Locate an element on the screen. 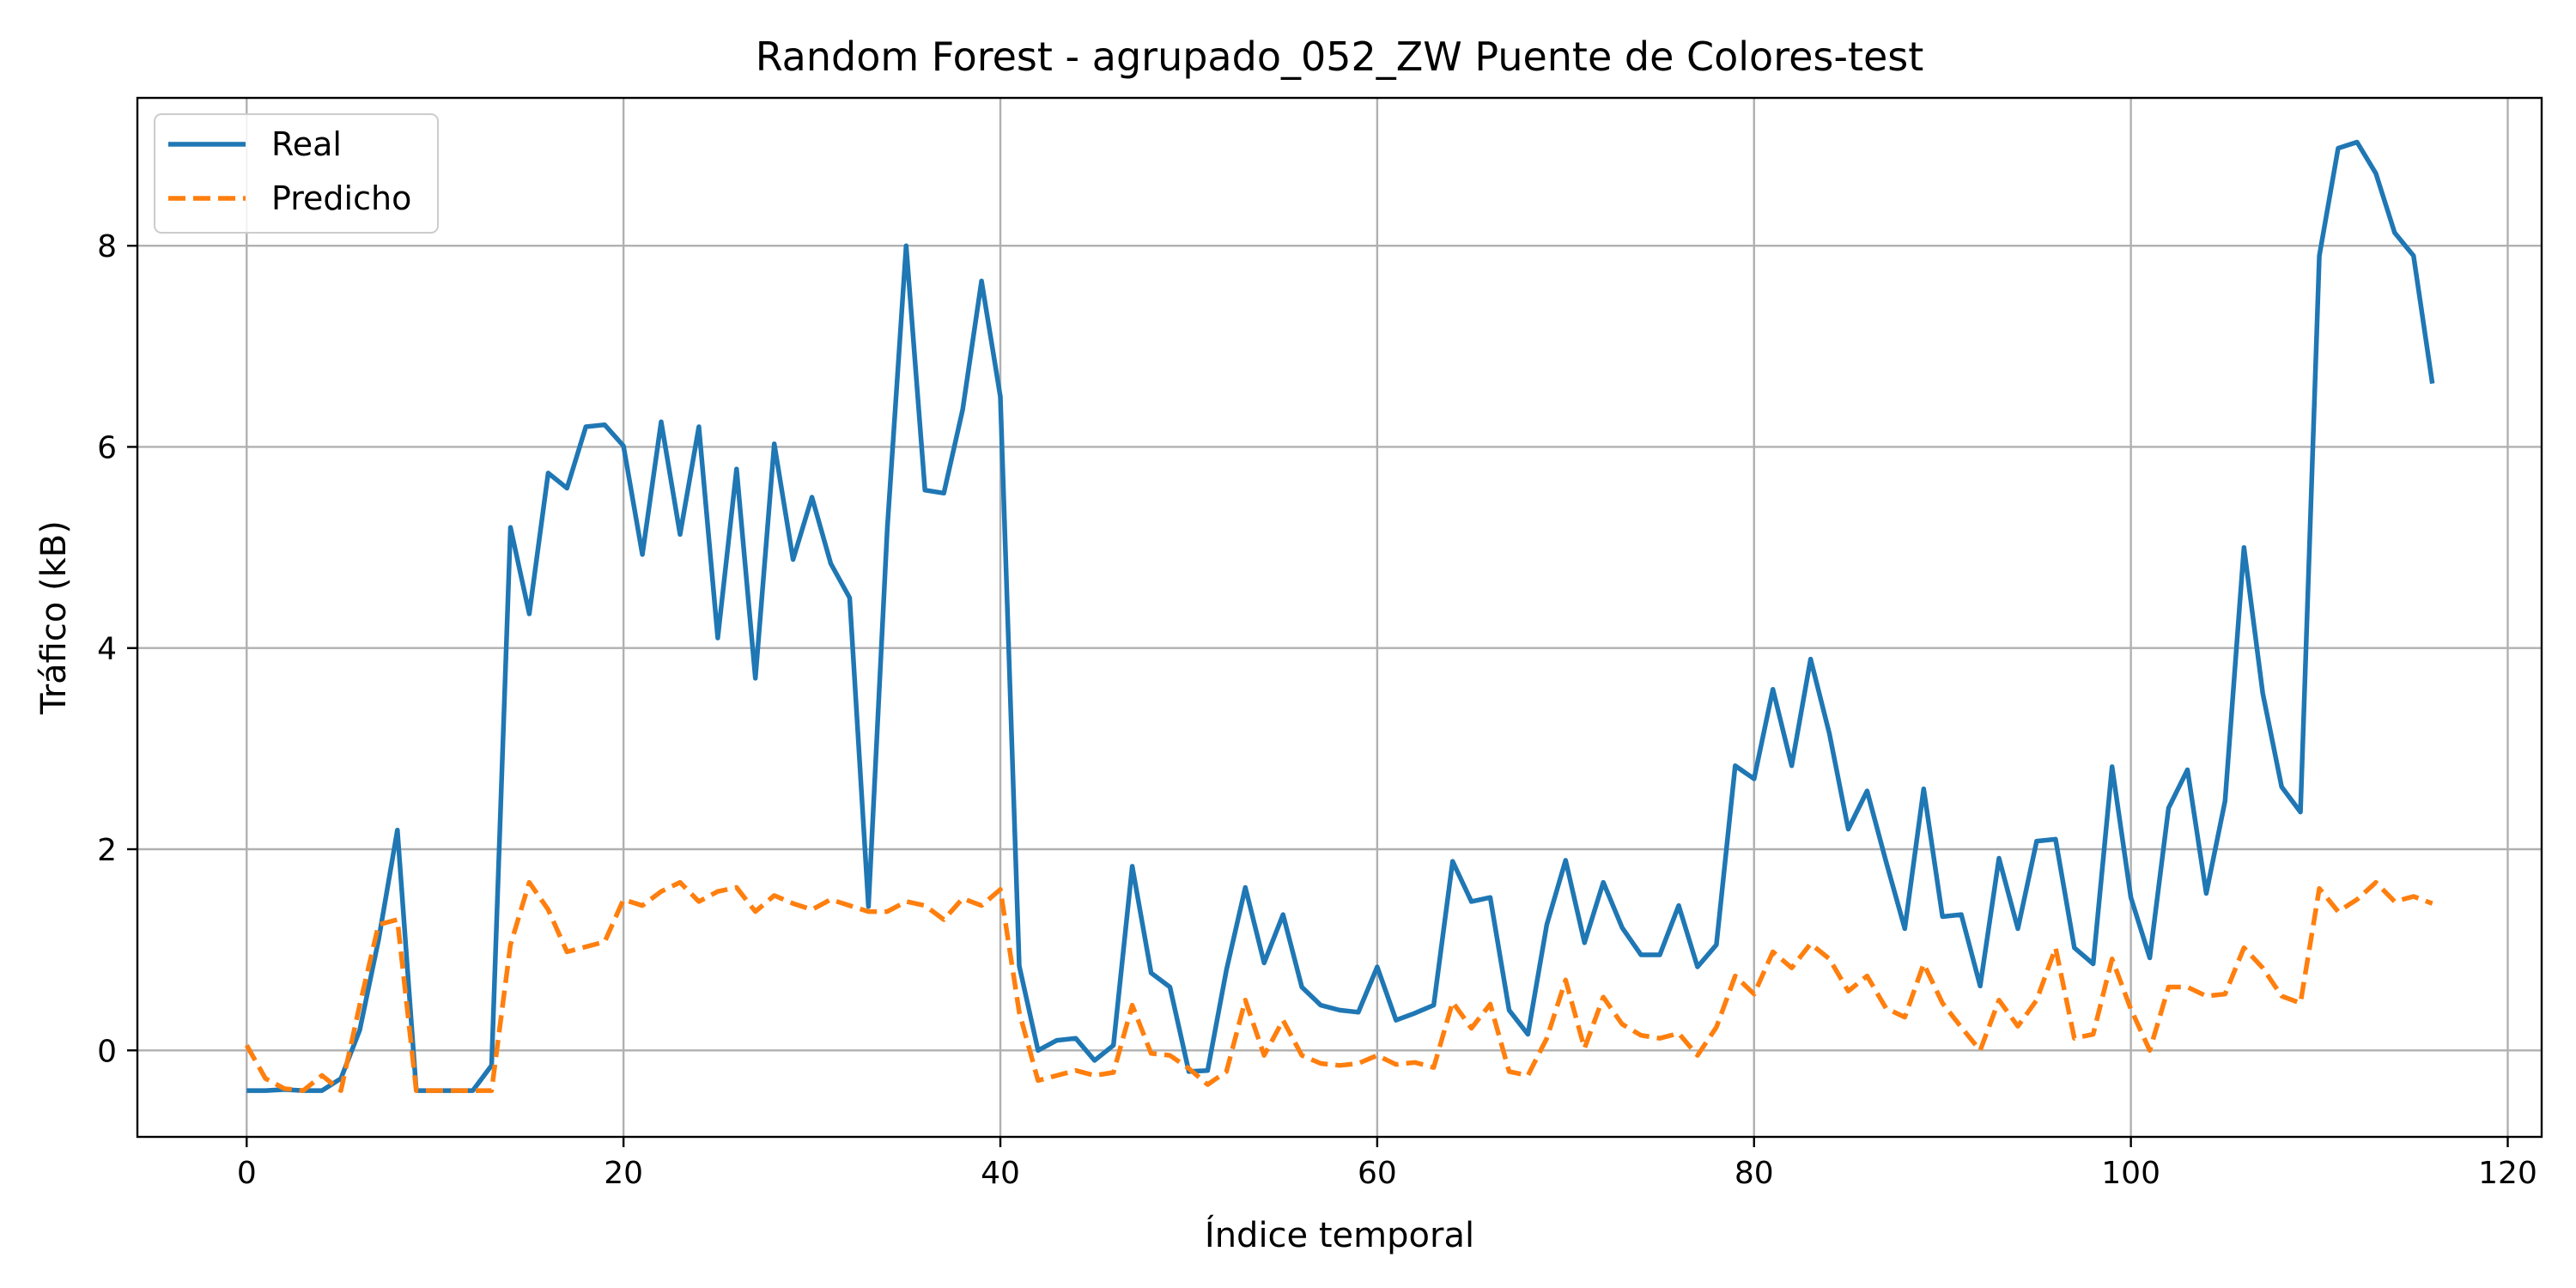 The width and height of the screenshot is (2576, 1288). x-tick-label: 80 is located at coordinates (1755, 1173).